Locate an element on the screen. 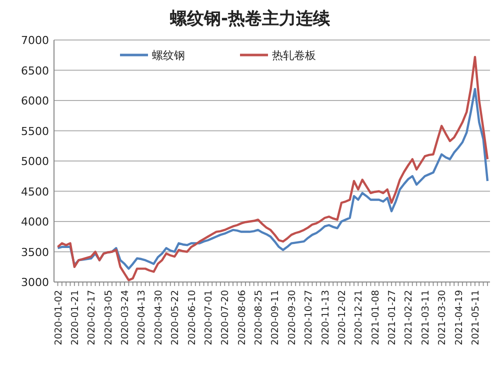 The height and width of the screenshot is (373, 500). y-tick-label: 3500 is located at coordinates (35, 252).